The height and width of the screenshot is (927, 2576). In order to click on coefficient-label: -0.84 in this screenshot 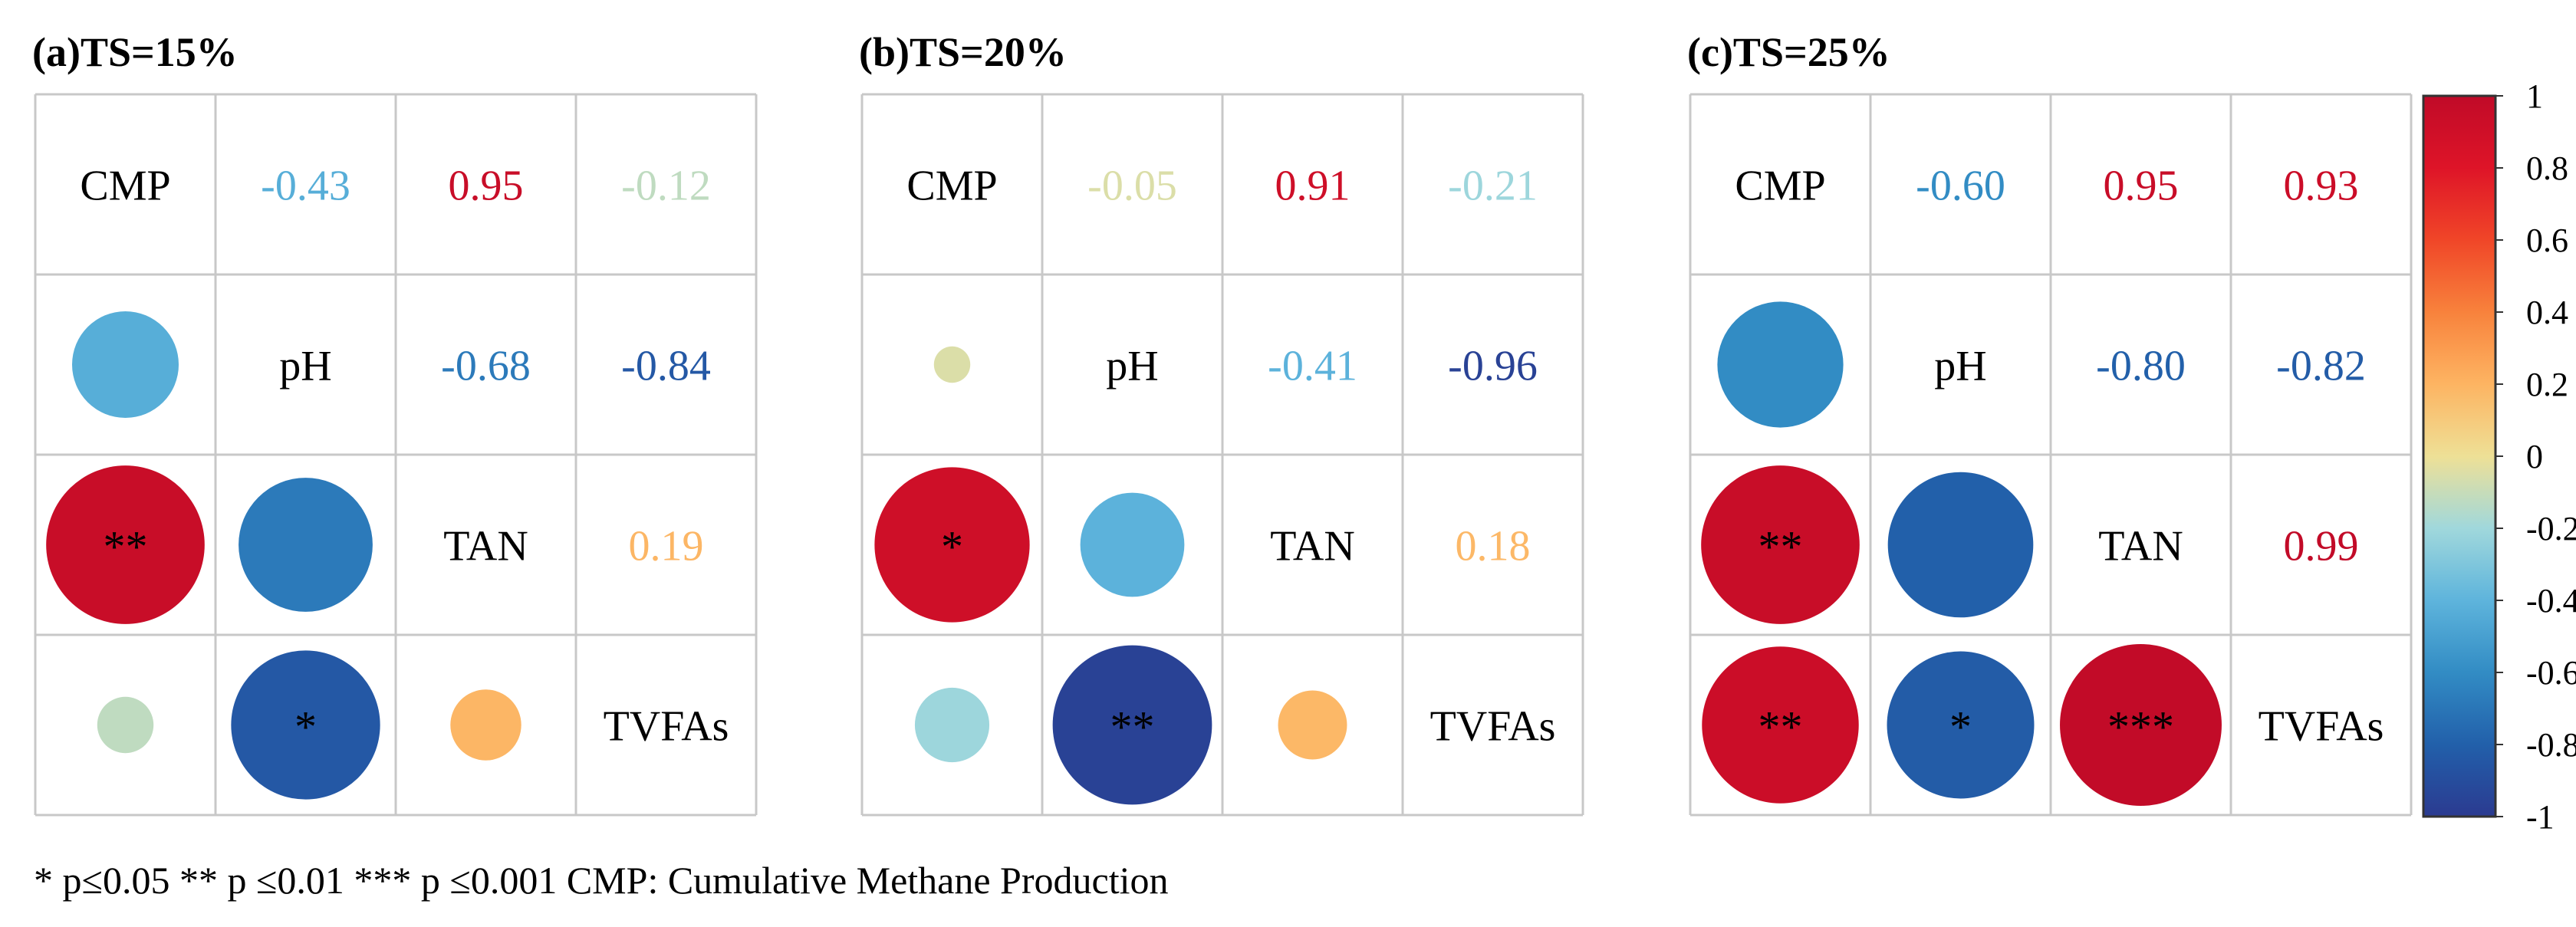, I will do `click(666, 366)`.